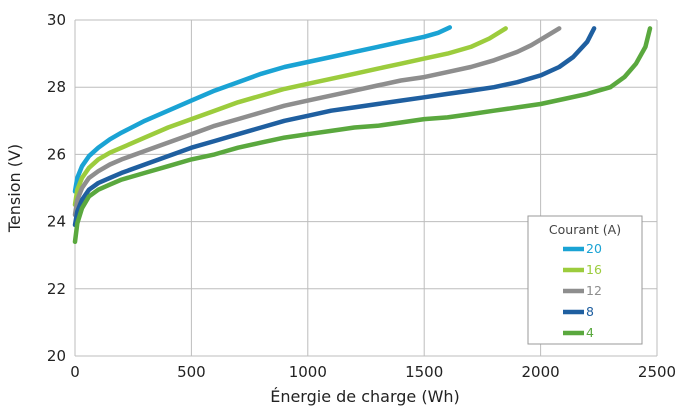 This screenshot has height=408, width=681. I want to click on legend: Courant (A) 20 16 12 8 4, so click(585, 280).